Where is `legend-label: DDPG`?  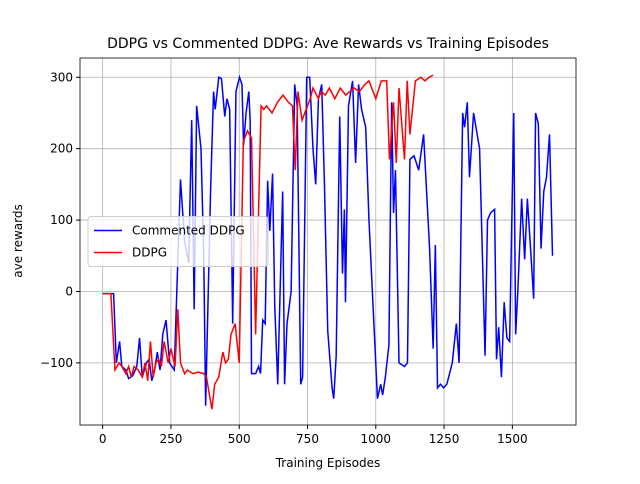
legend-label: DDPG is located at coordinates (149, 253).